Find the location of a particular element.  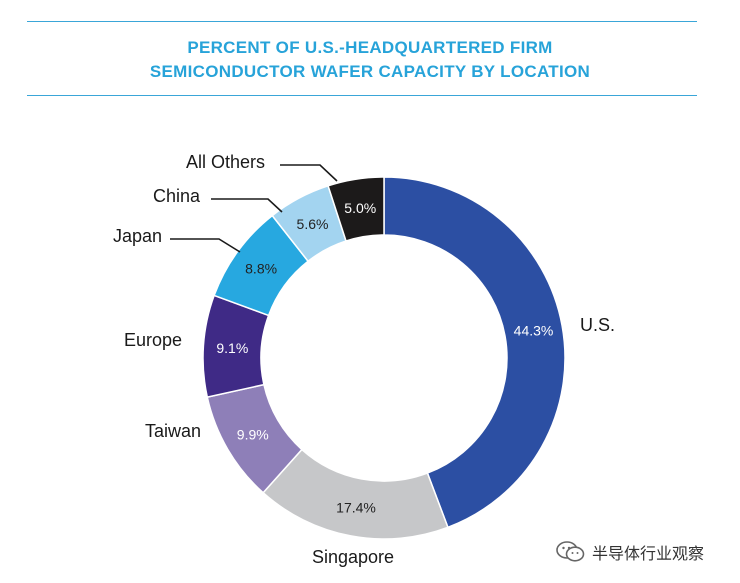

category-label-singapore: Singapore is located at coordinates (353, 557).